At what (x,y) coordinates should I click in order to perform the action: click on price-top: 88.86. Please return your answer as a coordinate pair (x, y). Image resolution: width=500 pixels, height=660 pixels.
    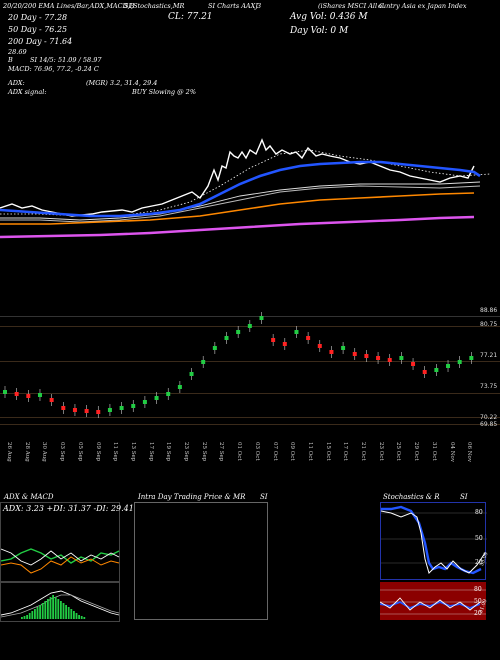
    Looking at the image, I should click on (489, 310).